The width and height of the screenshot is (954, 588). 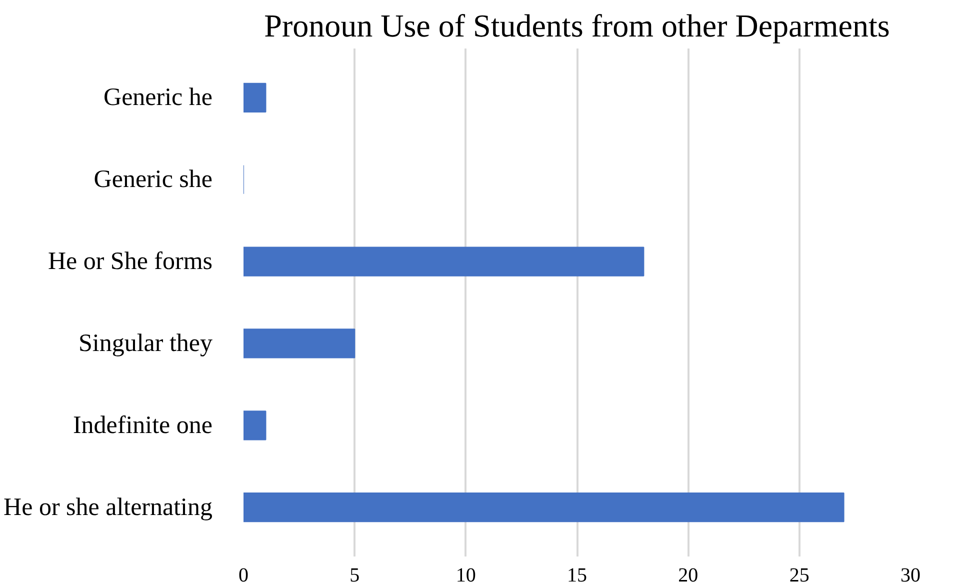 What do you see at coordinates (355, 575) in the screenshot?
I see `x-tick-label: 5` at bounding box center [355, 575].